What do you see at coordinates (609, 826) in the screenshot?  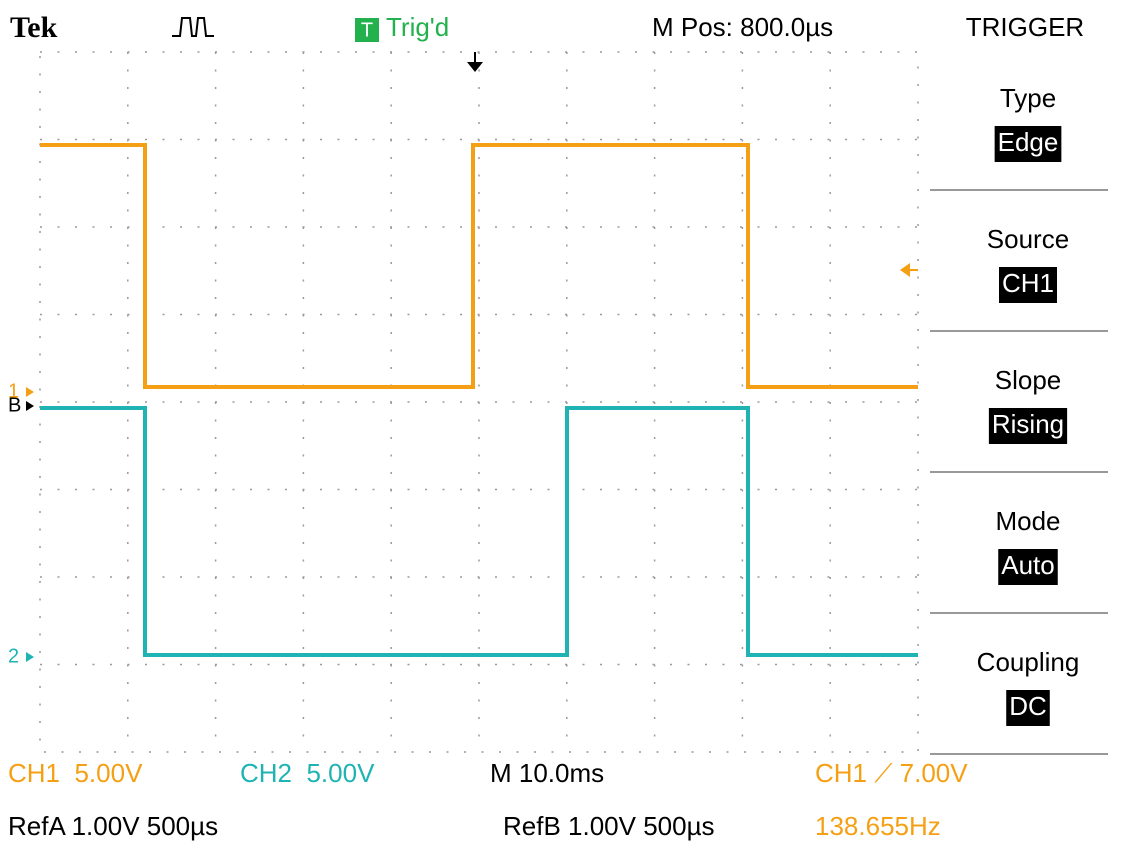 I see `refb: RefB 1.00V 500µs` at bounding box center [609, 826].